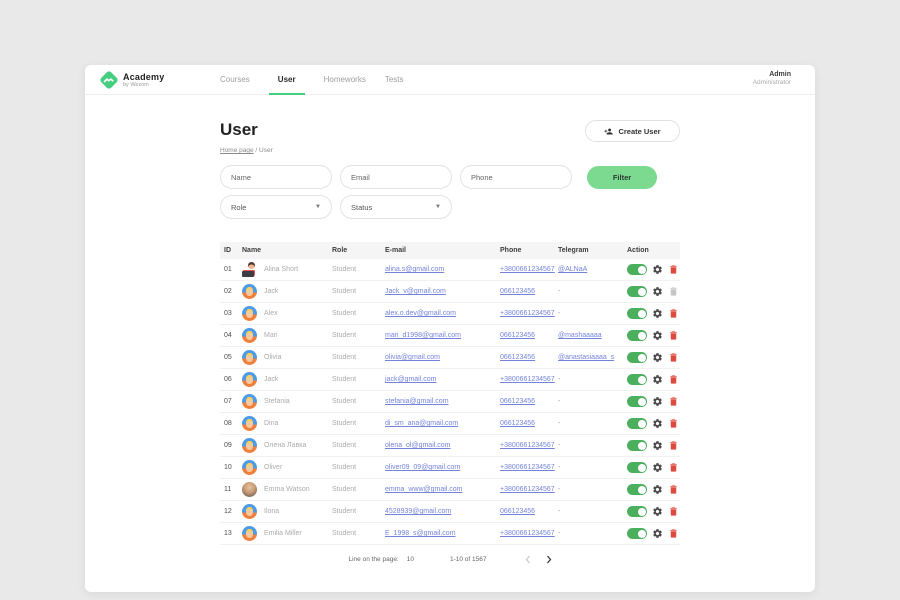 Image resolution: width=900 pixels, height=600 pixels. What do you see at coordinates (344, 79) in the screenshot?
I see `nav-homeworks: Homeworks` at bounding box center [344, 79].